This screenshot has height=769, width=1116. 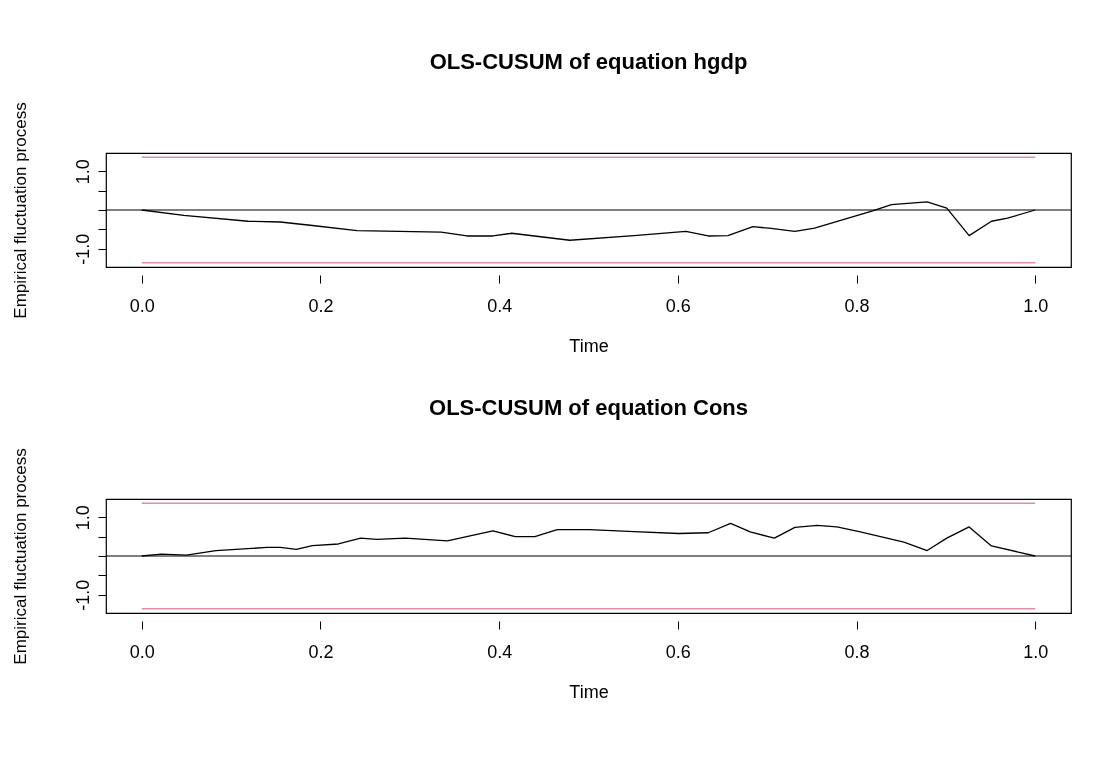 What do you see at coordinates (588, 61) in the screenshot?
I see `chart-title: OLS-CUSUM of equation hgdp` at bounding box center [588, 61].